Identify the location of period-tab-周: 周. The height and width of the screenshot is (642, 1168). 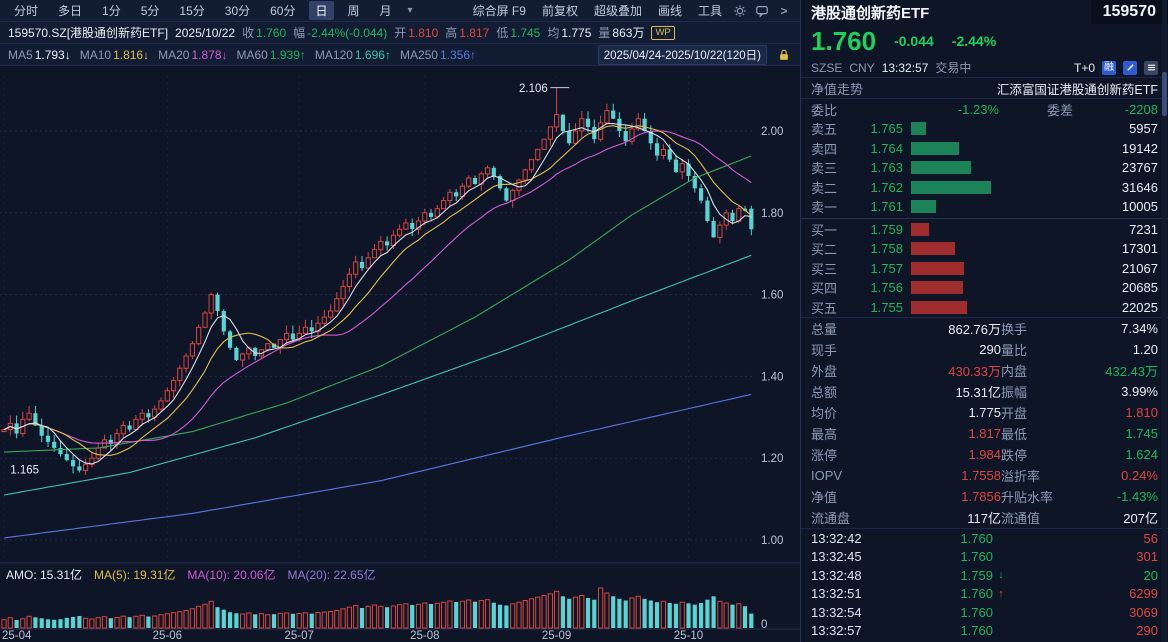
(353, 11).